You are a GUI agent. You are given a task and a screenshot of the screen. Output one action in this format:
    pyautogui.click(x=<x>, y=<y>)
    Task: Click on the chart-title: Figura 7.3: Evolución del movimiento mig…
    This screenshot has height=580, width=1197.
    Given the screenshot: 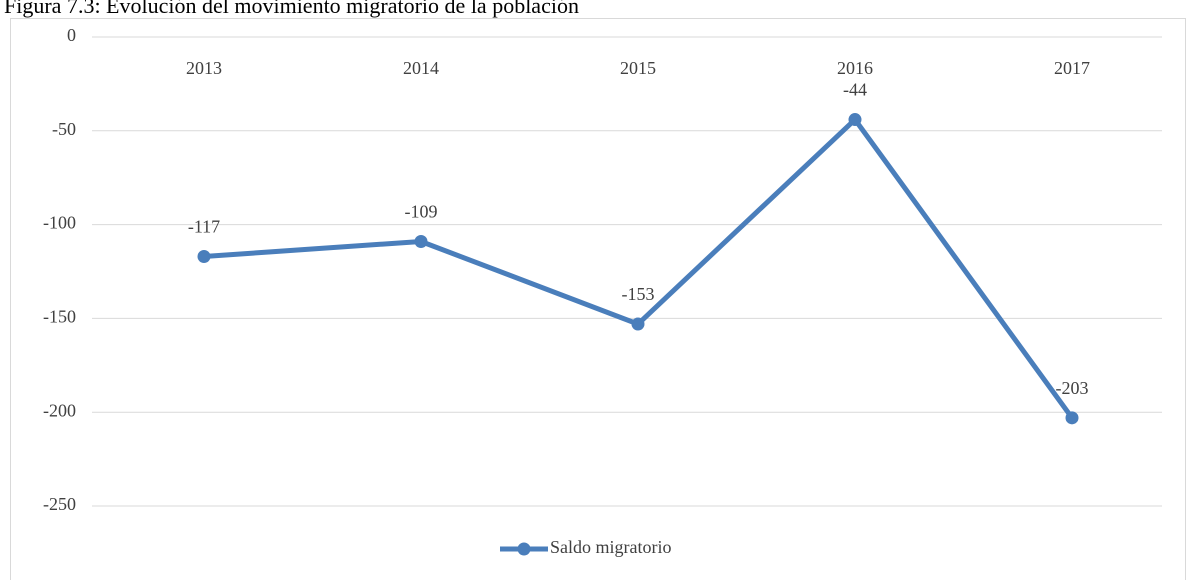 What is the action you would take?
    pyautogui.click(x=291, y=9)
    